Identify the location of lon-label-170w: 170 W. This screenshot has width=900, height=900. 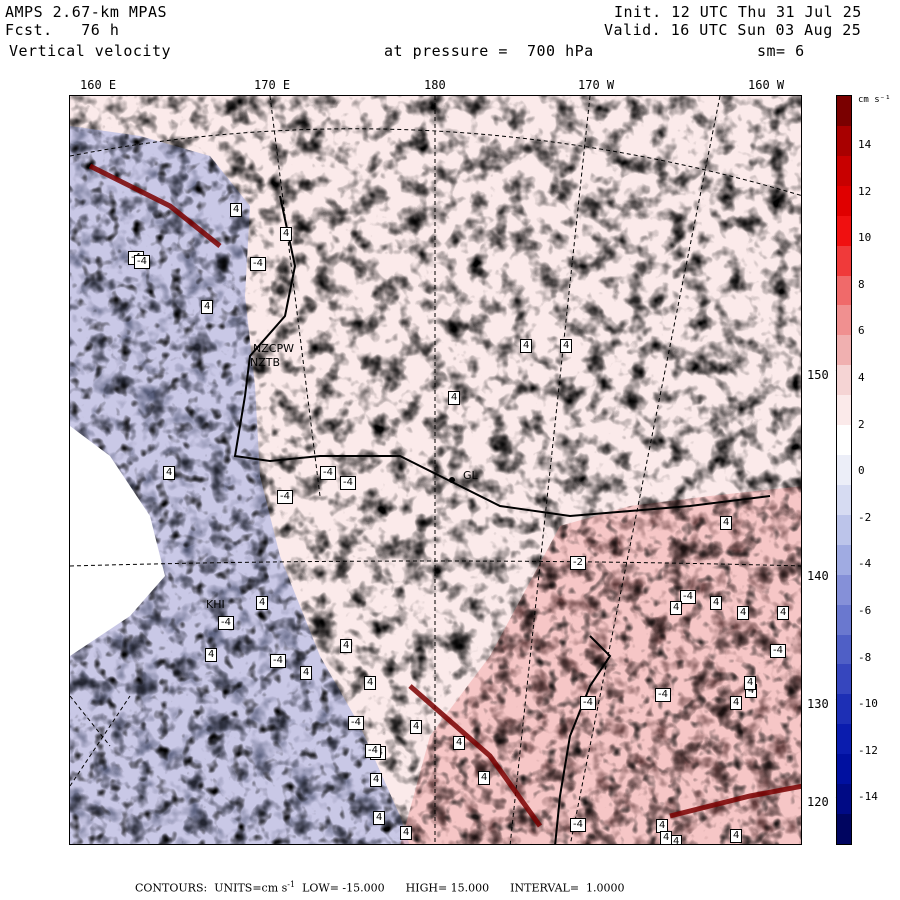
(596, 85).